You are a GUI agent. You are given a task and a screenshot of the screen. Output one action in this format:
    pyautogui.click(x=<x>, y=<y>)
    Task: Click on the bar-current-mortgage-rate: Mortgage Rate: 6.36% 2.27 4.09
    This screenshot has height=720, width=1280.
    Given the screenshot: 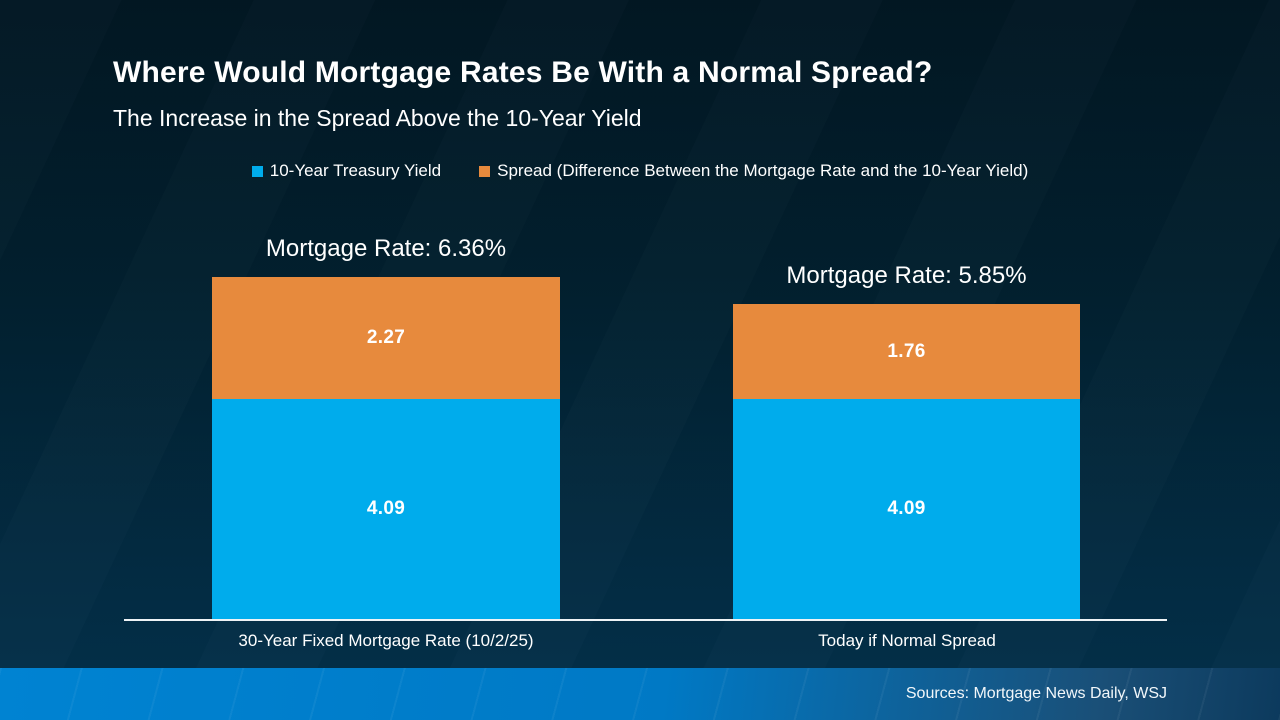 What is the action you would take?
    pyautogui.click(x=386, y=426)
    